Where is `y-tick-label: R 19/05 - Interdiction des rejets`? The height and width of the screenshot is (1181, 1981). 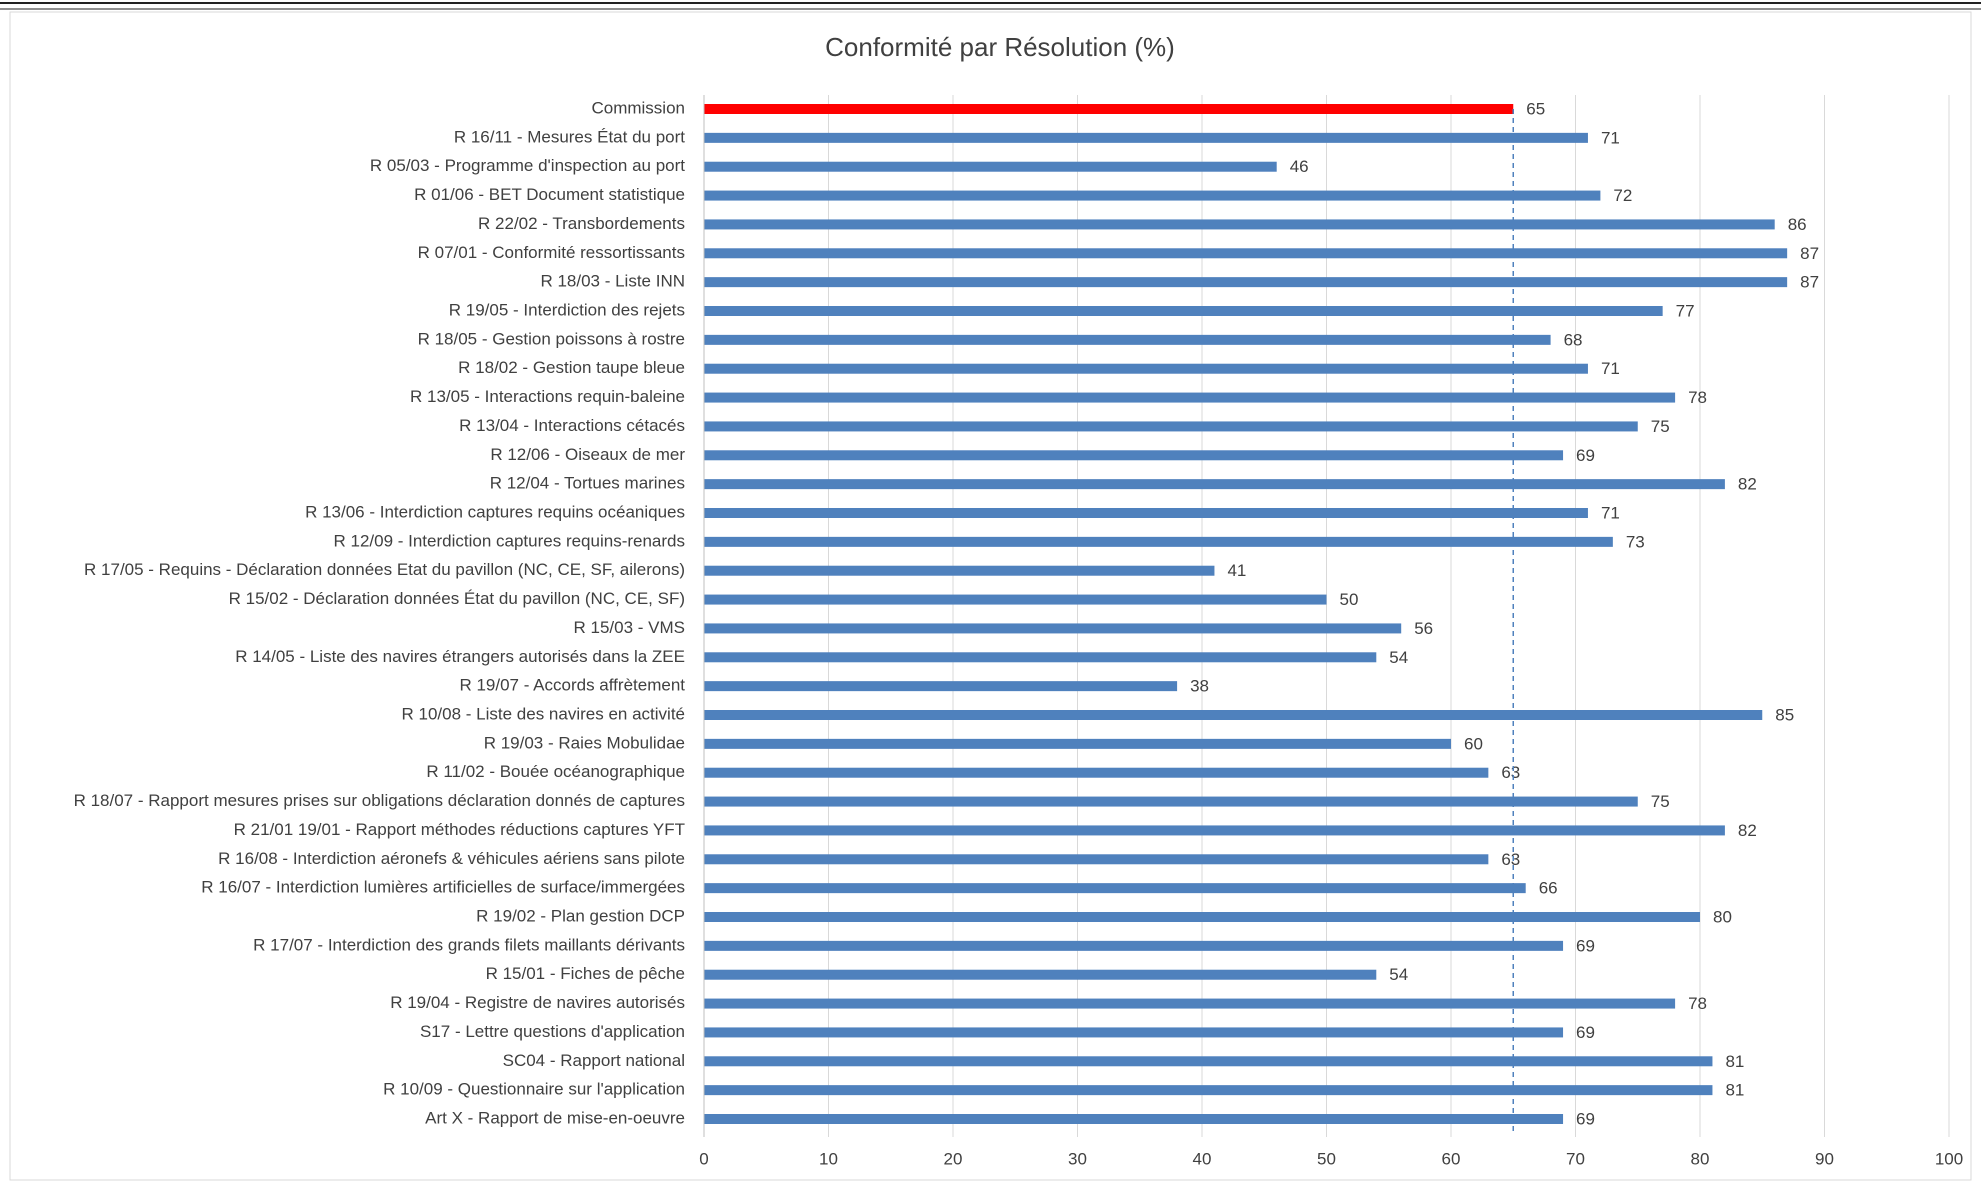 y-tick-label: R 19/05 - Interdiction des rejets is located at coordinates (567, 309).